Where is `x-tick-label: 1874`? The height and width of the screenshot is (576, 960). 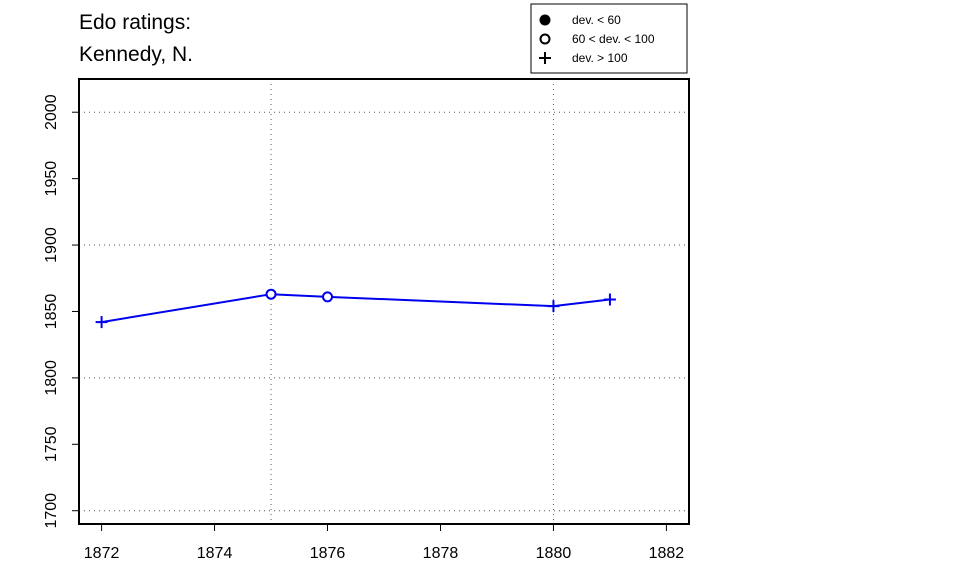
x-tick-label: 1874 is located at coordinates (215, 553).